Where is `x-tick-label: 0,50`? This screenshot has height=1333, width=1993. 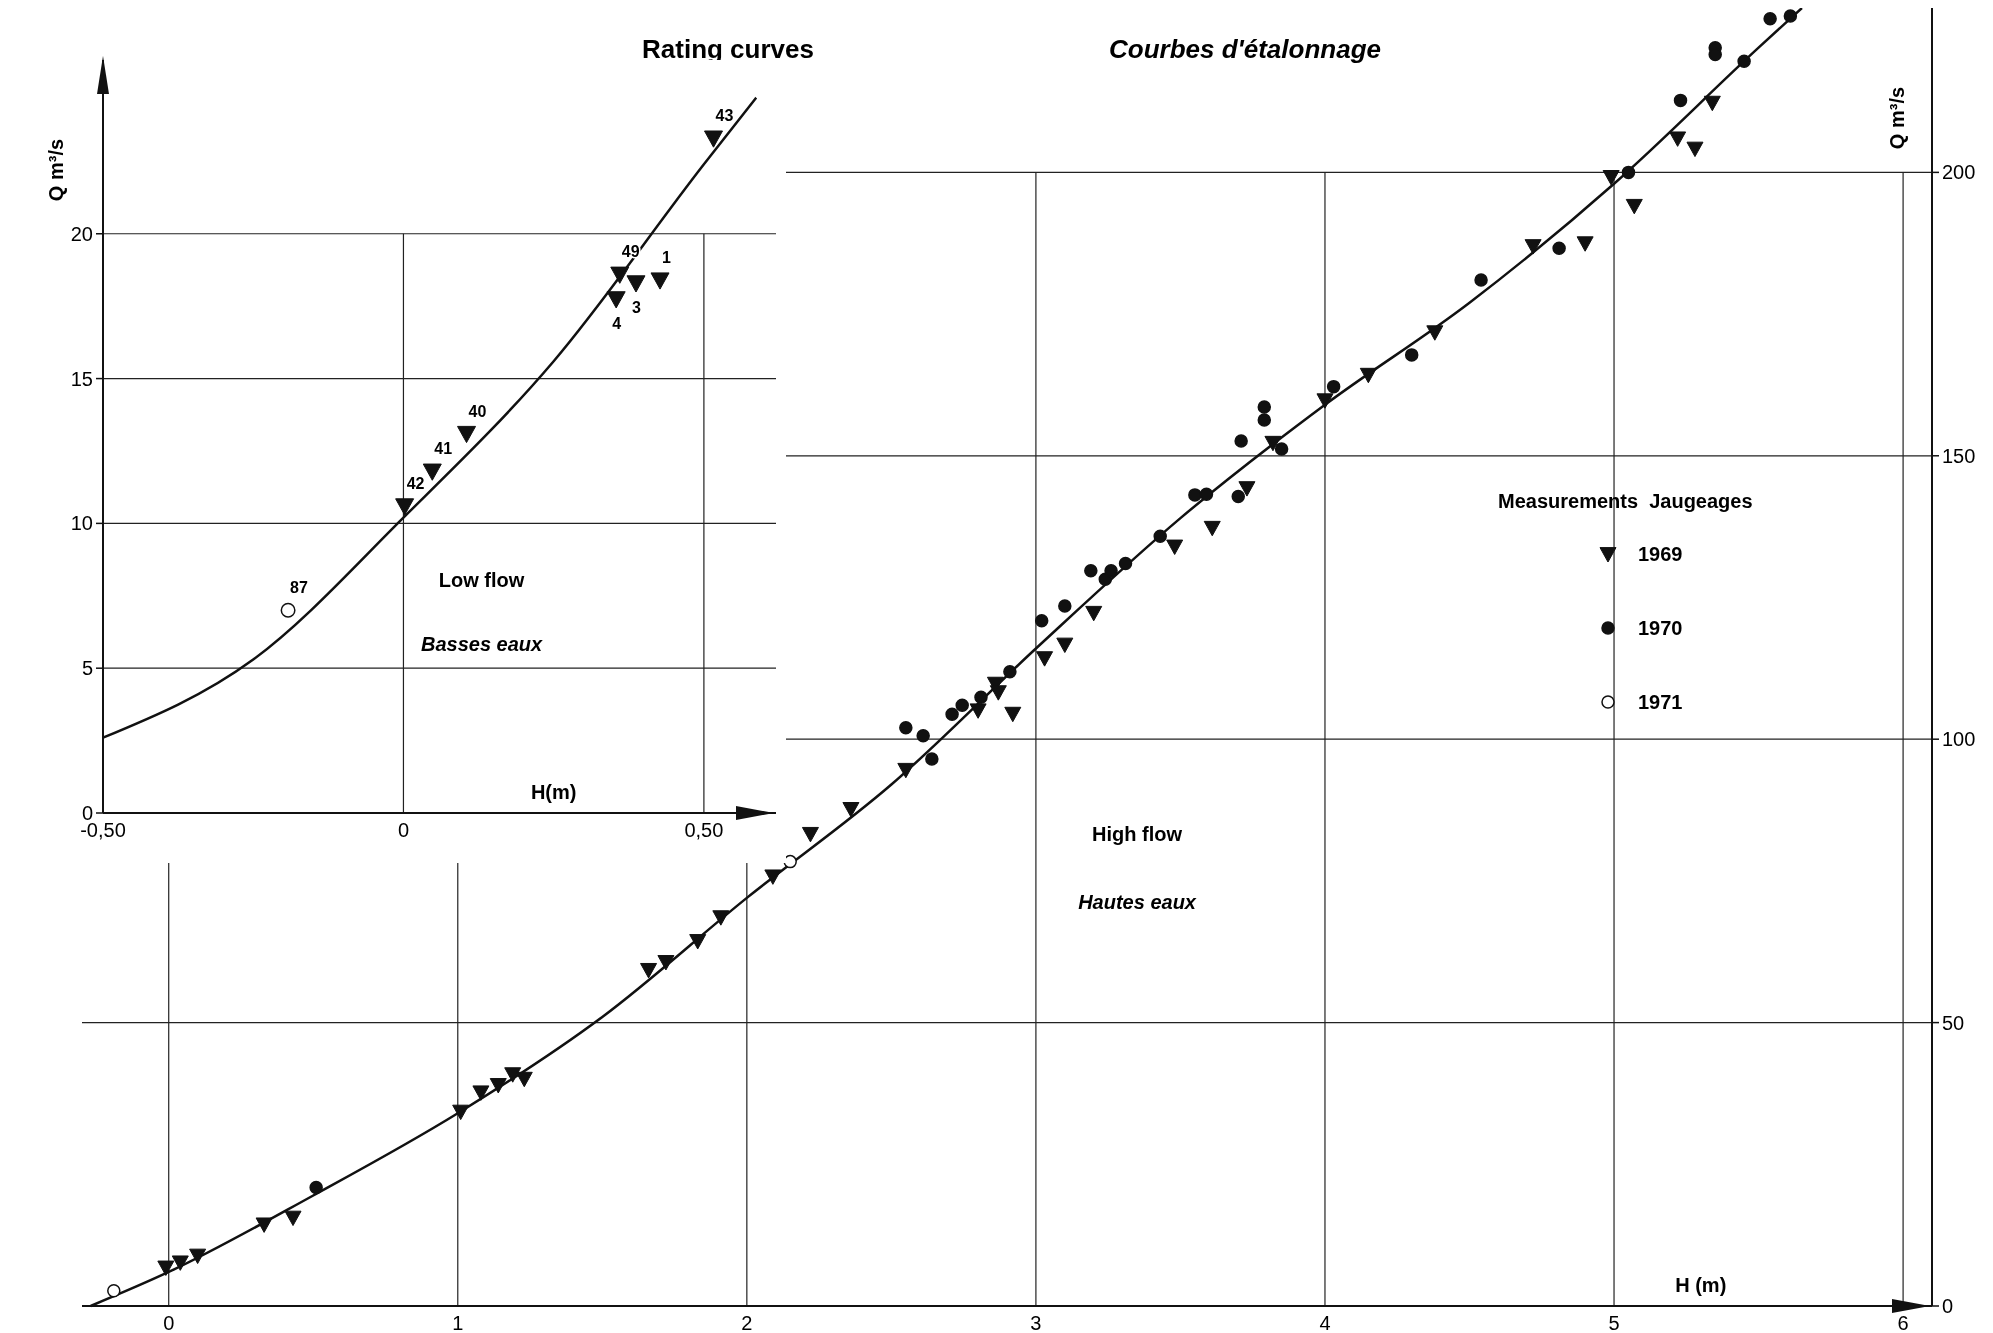
x-tick-label: 0,50 is located at coordinates (704, 830).